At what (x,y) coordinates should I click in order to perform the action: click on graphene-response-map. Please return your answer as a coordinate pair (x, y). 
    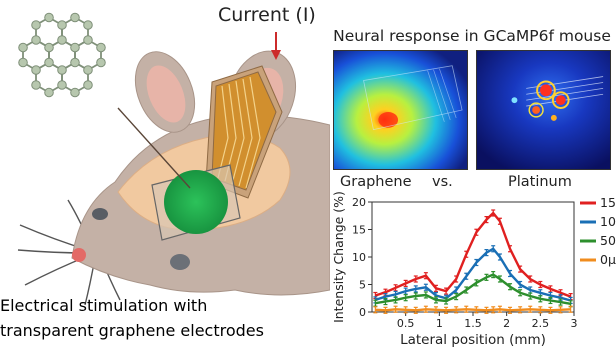
    Looking at the image, I should click on (400, 110).